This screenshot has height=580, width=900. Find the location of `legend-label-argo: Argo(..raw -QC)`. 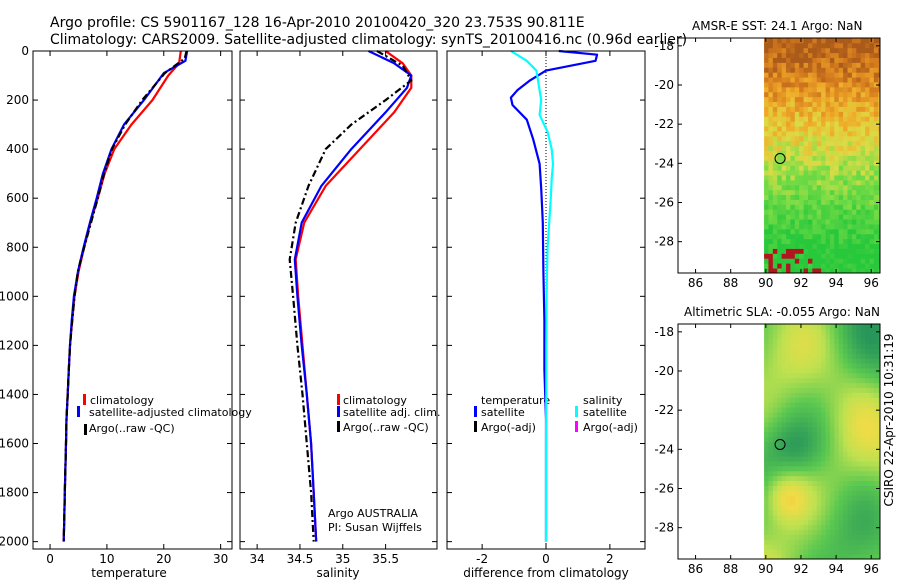

legend-label-argo: Argo(..raw -QC) is located at coordinates (132, 428).